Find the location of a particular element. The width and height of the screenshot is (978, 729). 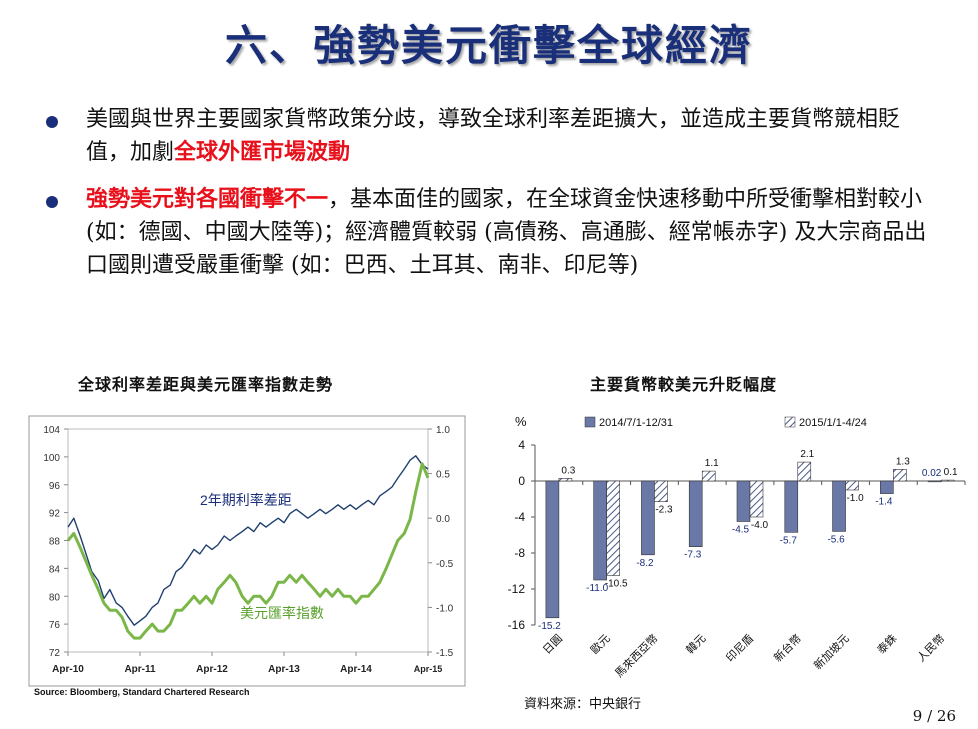

y-right-tick-label: -1.5 is located at coordinates (445, 653).